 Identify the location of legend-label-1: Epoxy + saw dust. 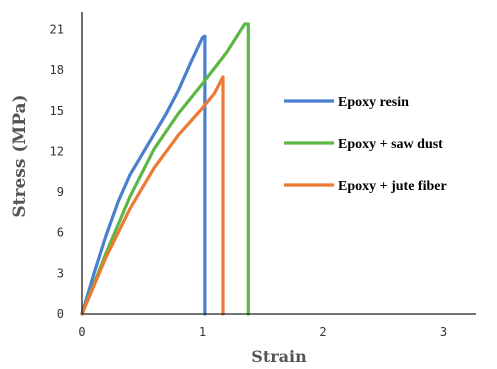
(390, 144).